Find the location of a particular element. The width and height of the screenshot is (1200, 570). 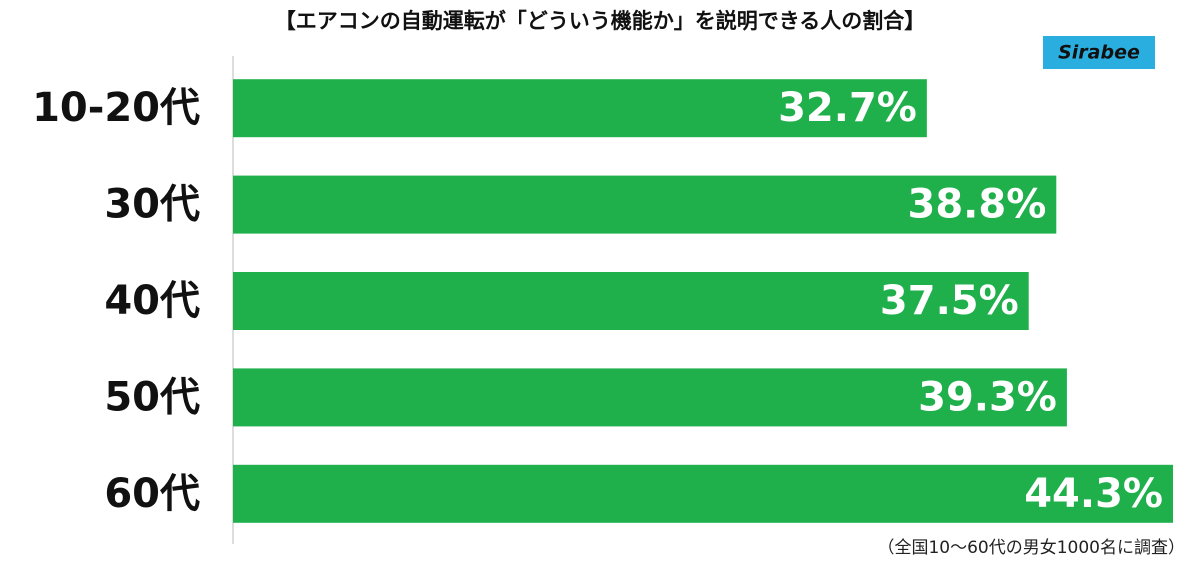

category-label: 60代 is located at coordinates (152, 494).